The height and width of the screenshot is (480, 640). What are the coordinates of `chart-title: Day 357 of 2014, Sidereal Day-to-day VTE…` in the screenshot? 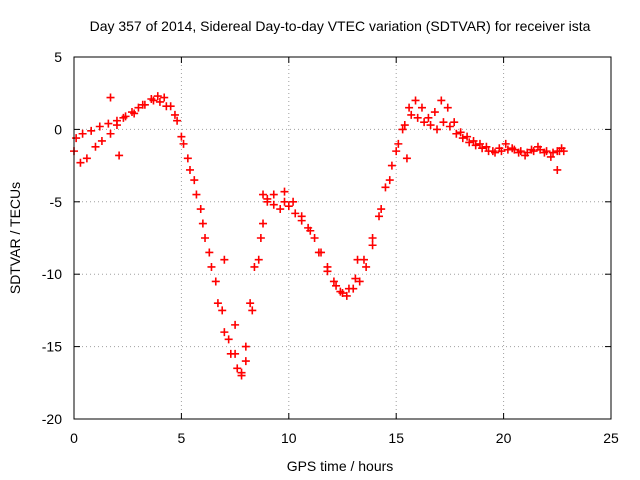 It's located at (340, 26).